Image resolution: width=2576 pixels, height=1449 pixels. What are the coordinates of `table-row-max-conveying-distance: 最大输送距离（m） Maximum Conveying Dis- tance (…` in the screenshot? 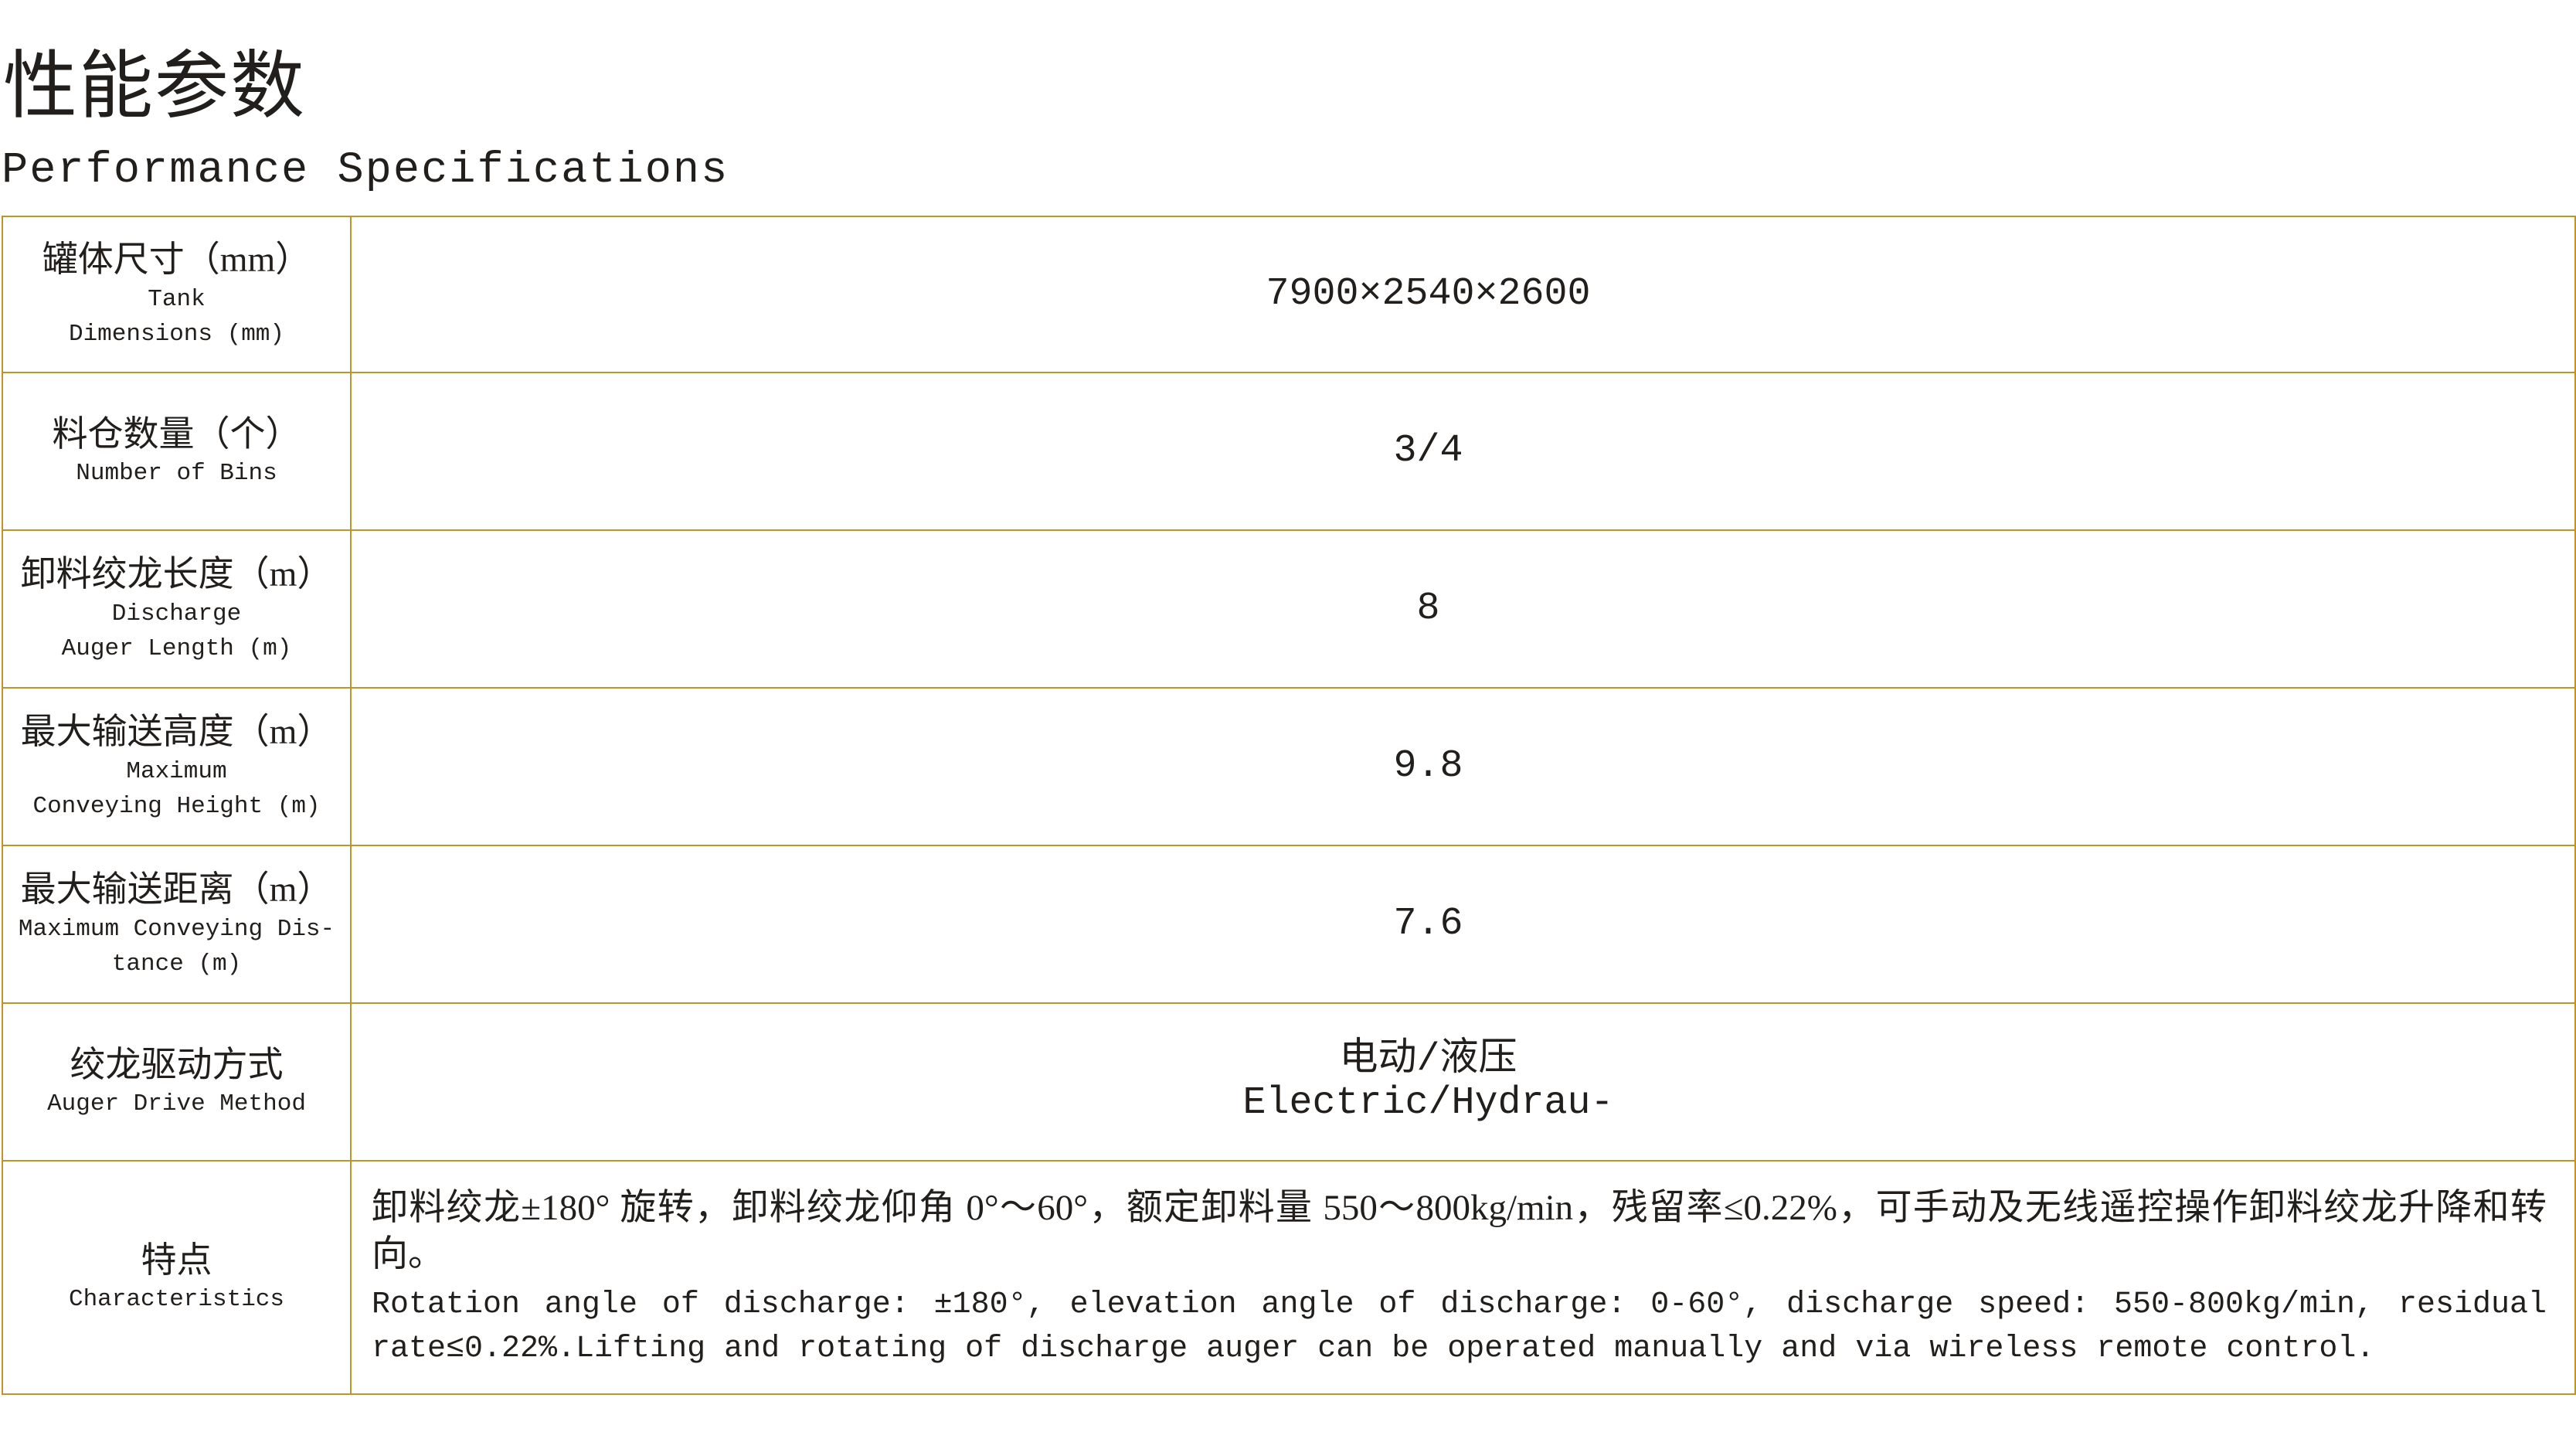 It's located at (1288, 923).